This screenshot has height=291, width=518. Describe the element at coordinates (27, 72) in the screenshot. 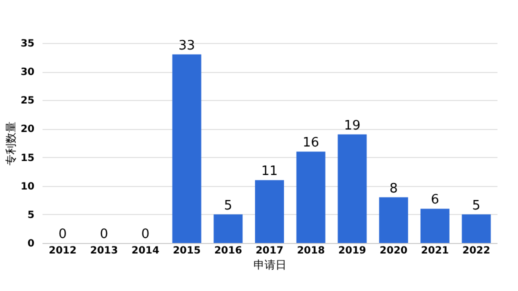

I see `y-tick-label: 30` at that location.